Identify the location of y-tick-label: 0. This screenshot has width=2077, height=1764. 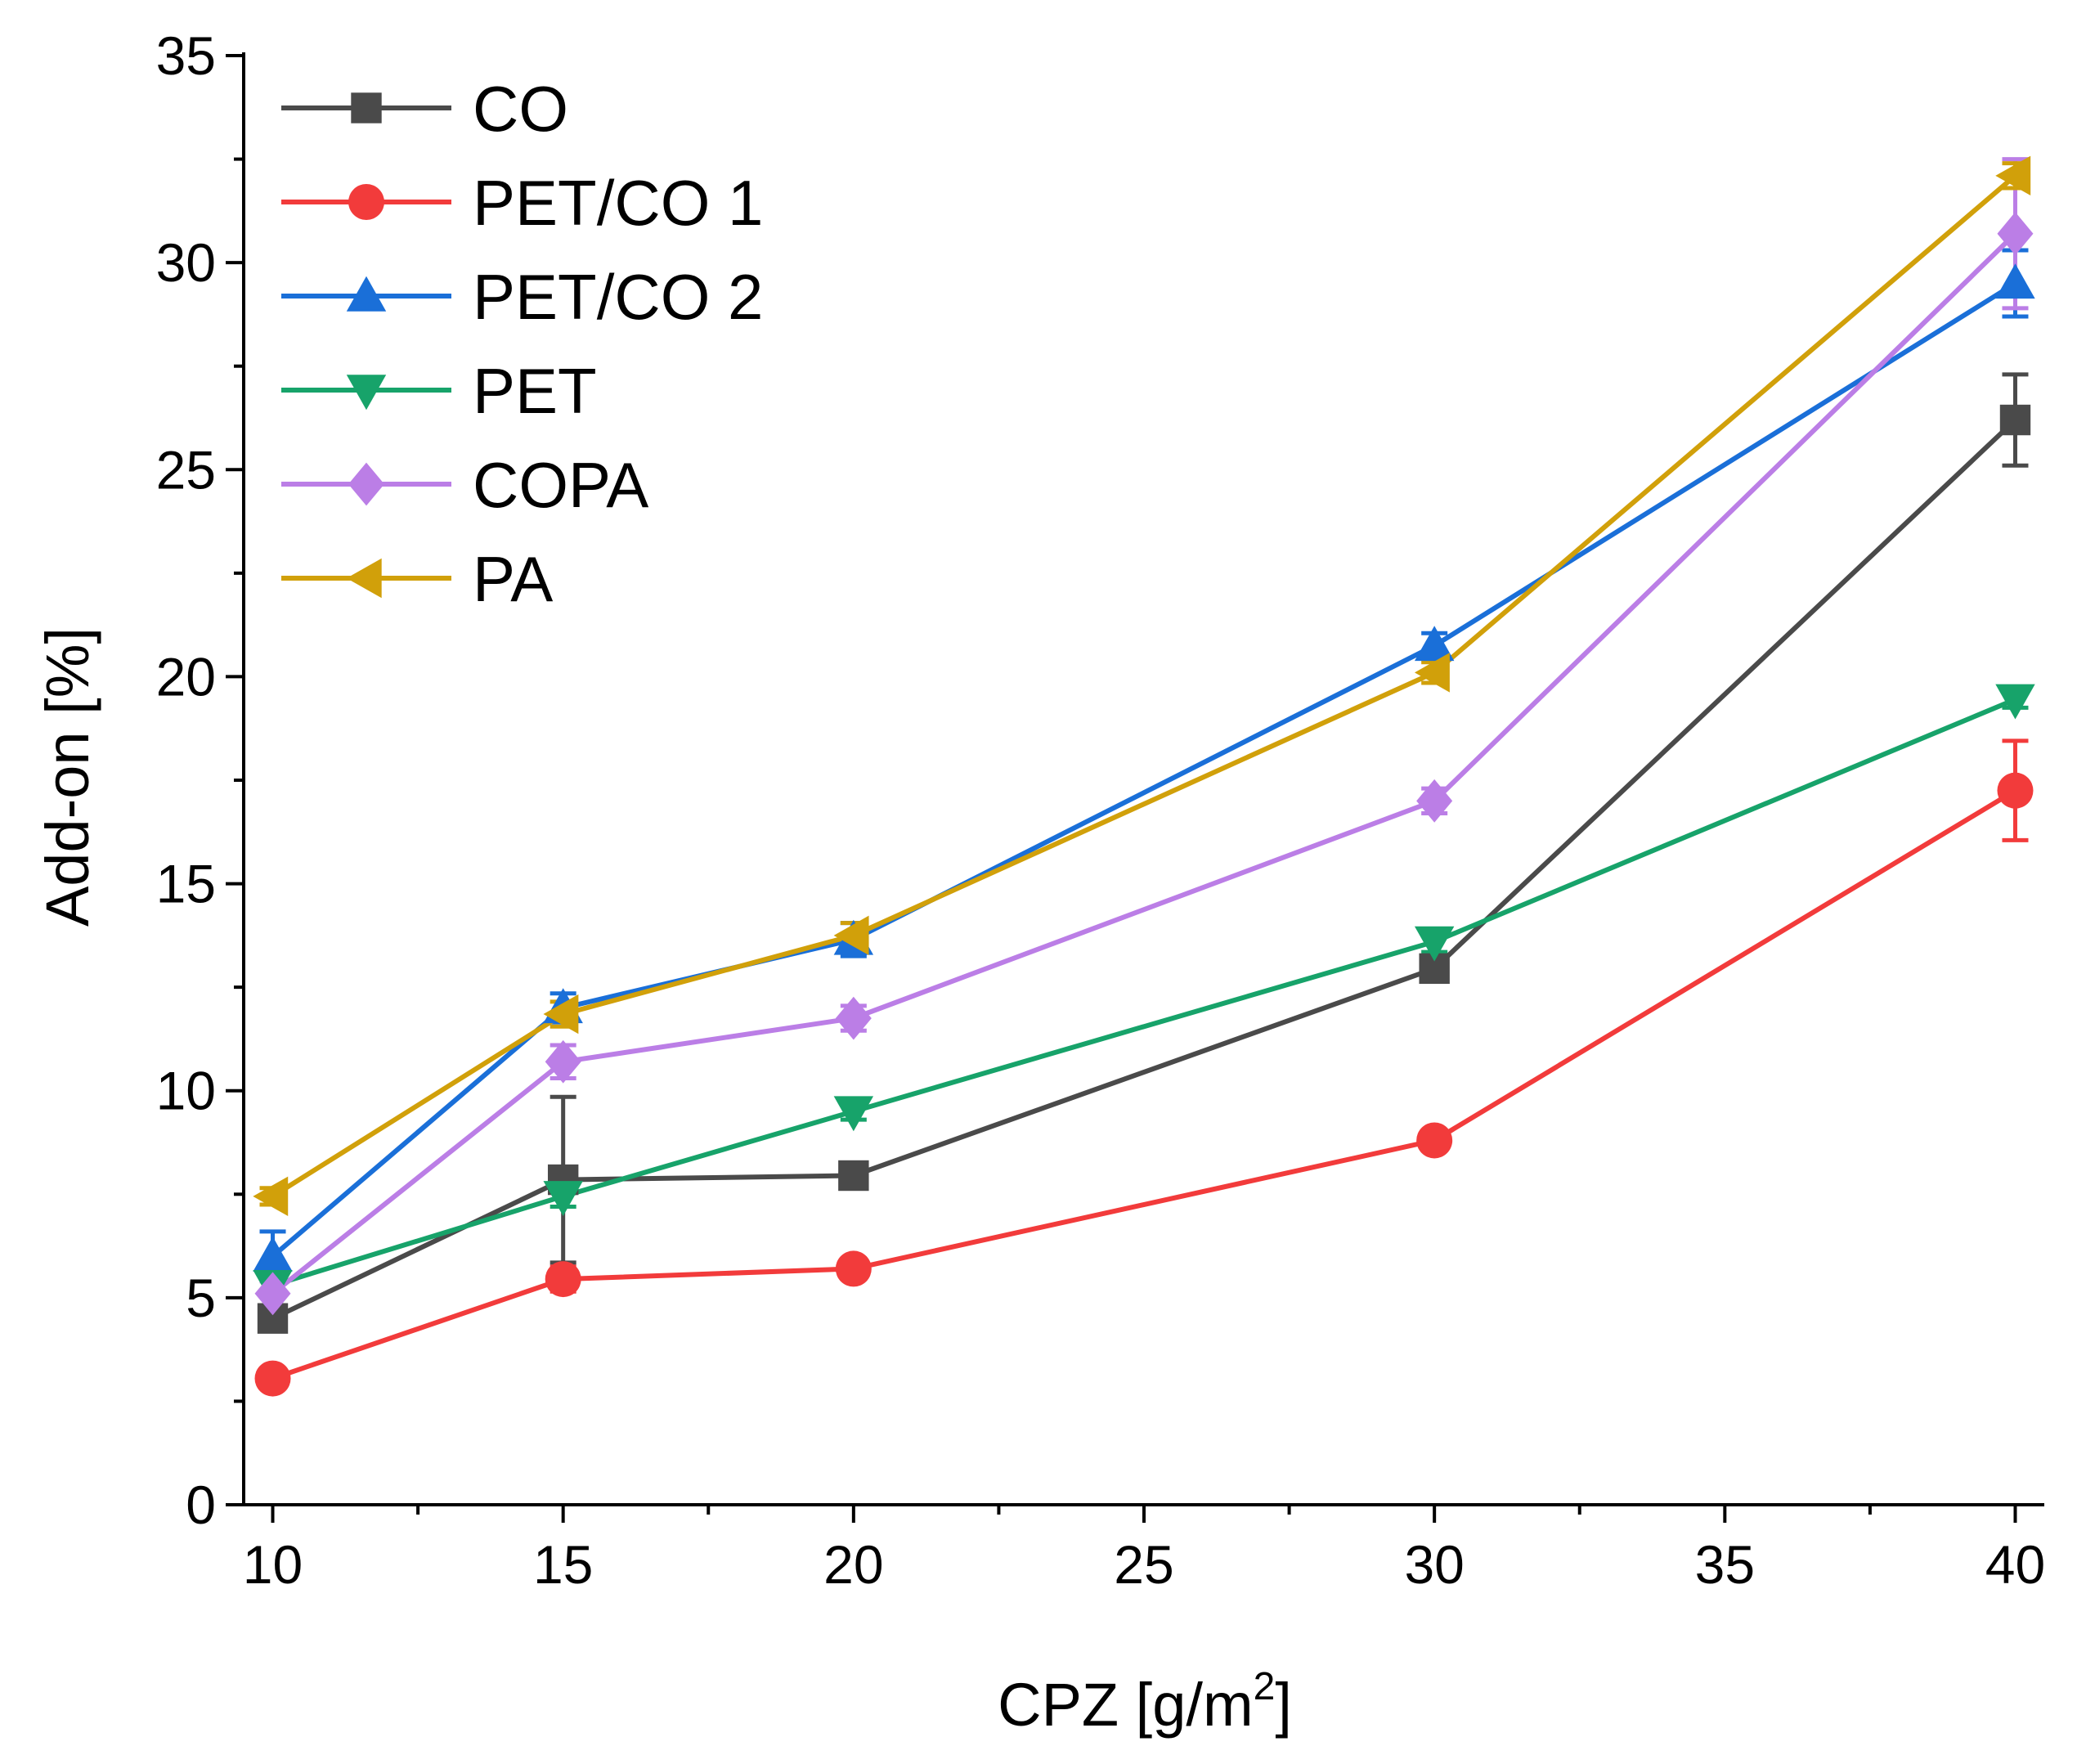
(201, 1504).